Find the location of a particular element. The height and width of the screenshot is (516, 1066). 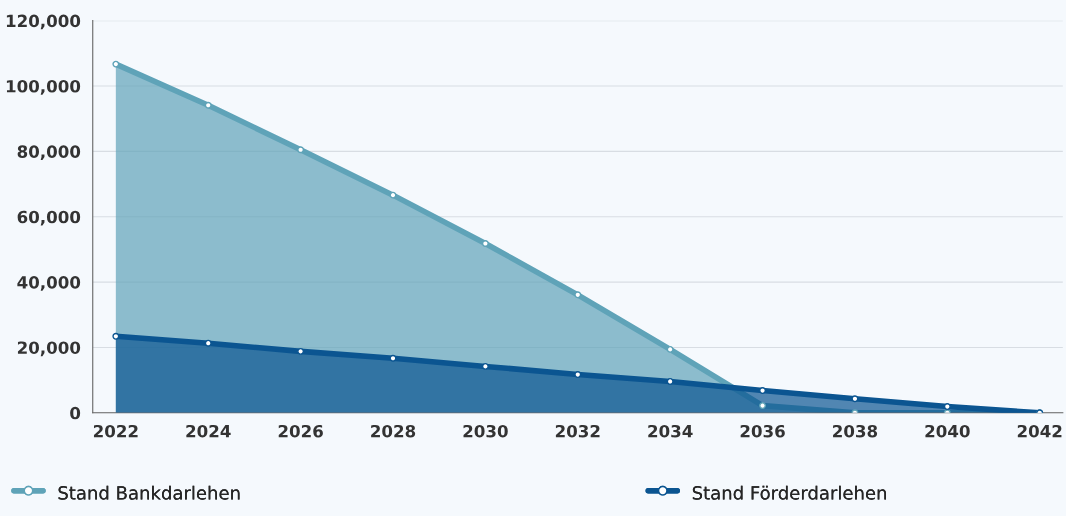

y-tick-label: 100,000 is located at coordinates (43, 87).